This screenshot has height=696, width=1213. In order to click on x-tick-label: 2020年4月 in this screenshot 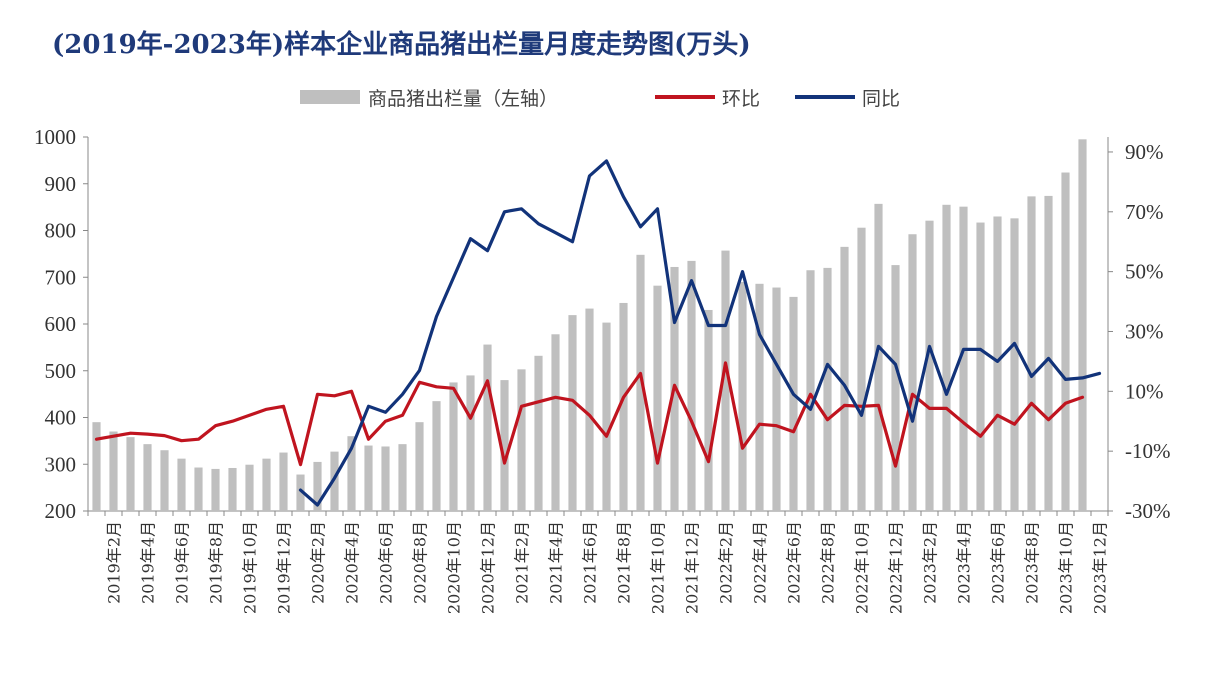, I will do `click(352, 562)`.